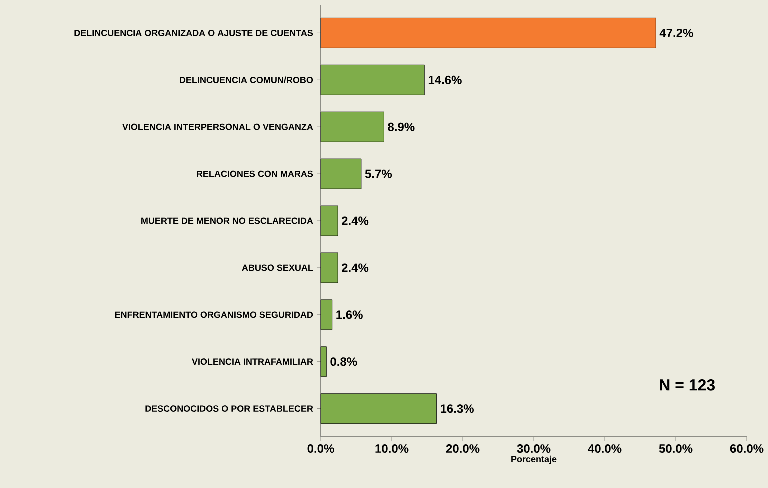 Image resolution: width=768 pixels, height=488 pixels. What do you see at coordinates (445, 80) in the screenshot?
I see `data-label: 14.6%` at bounding box center [445, 80].